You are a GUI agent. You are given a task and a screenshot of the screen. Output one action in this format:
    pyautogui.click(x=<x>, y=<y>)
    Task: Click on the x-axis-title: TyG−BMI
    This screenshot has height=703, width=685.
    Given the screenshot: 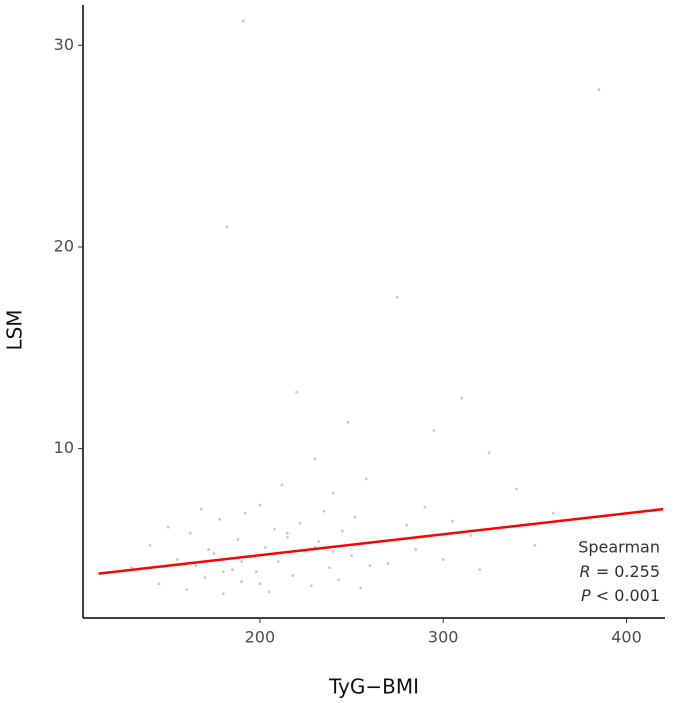 What is the action you would take?
    pyautogui.click(x=373, y=687)
    